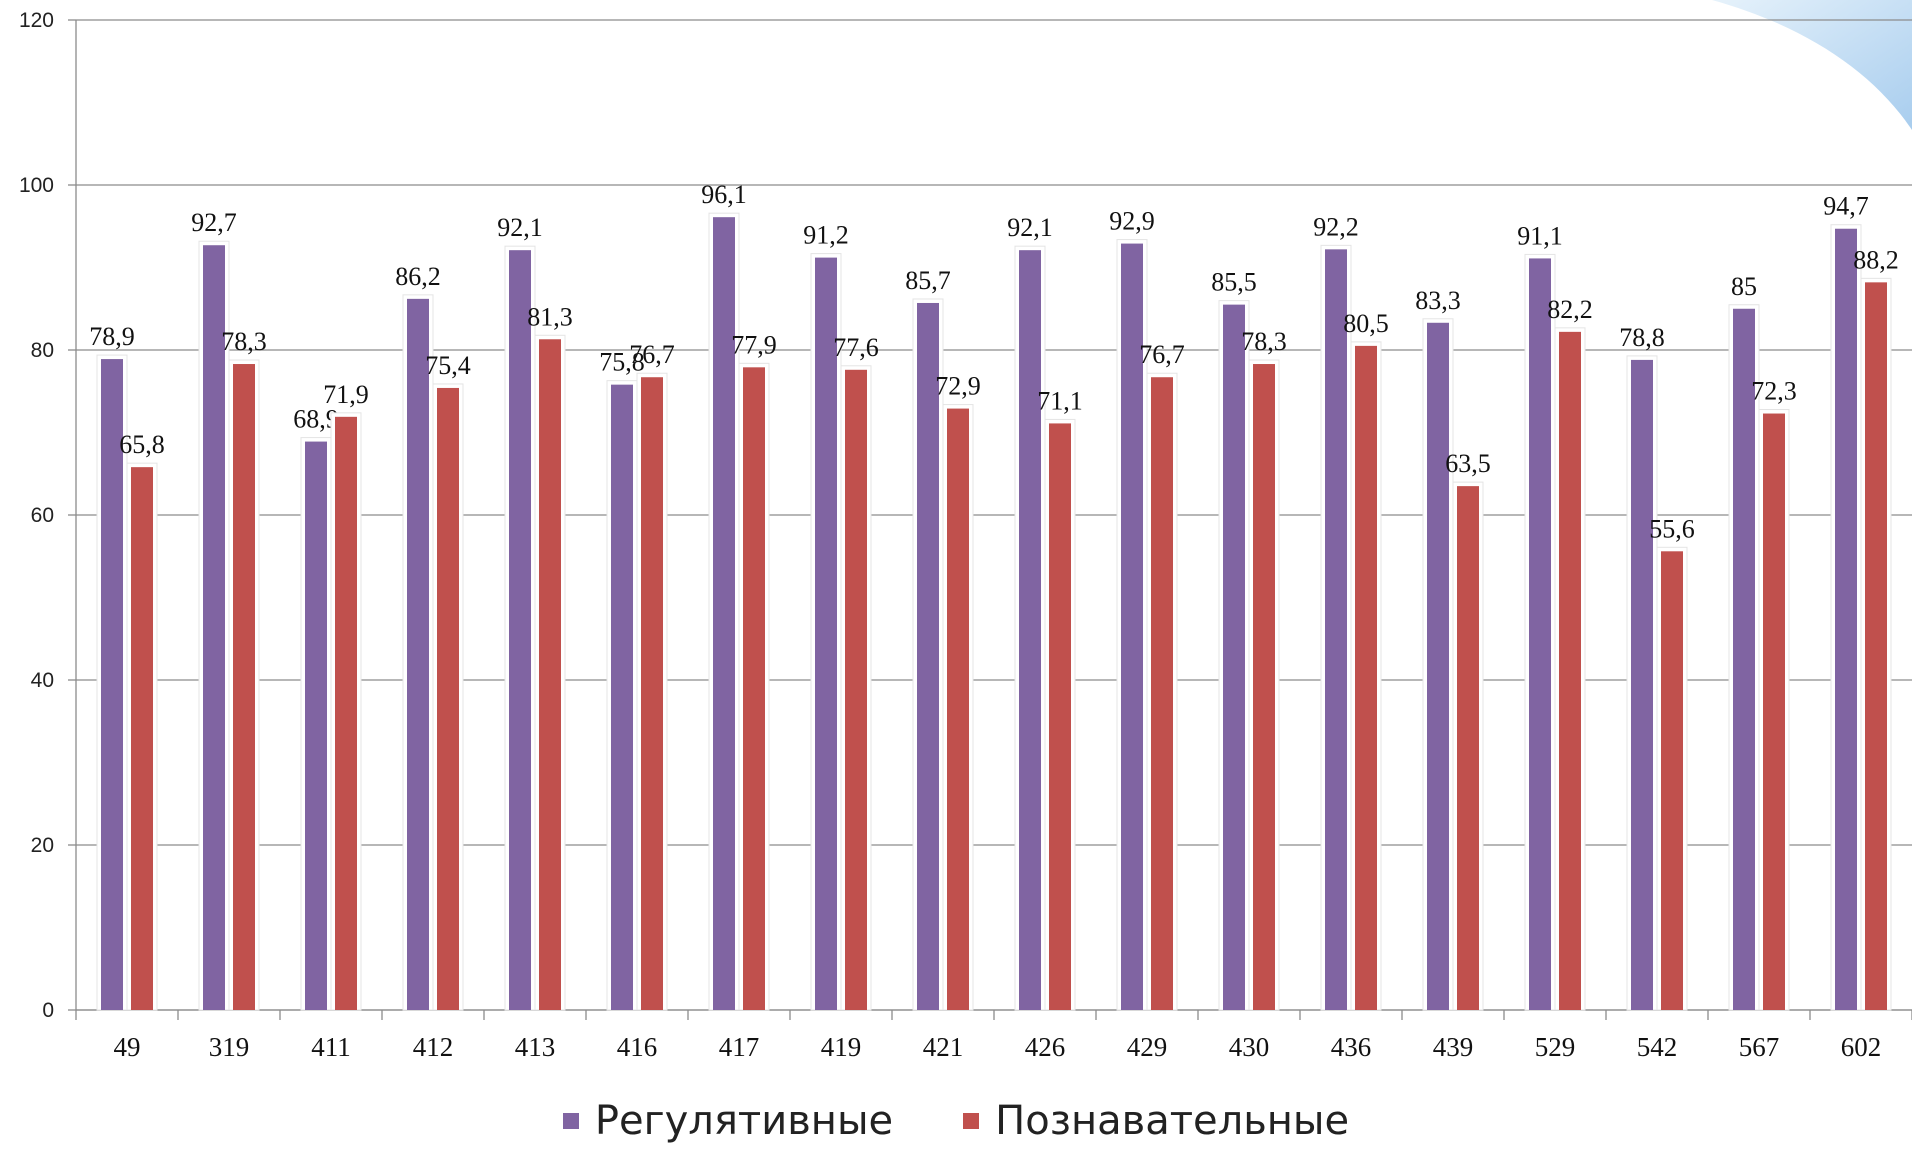 The image size is (1912, 1151). Describe the element at coordinates (1336, 226) in the screenshot. I see `data-label: 92,2` at that location.